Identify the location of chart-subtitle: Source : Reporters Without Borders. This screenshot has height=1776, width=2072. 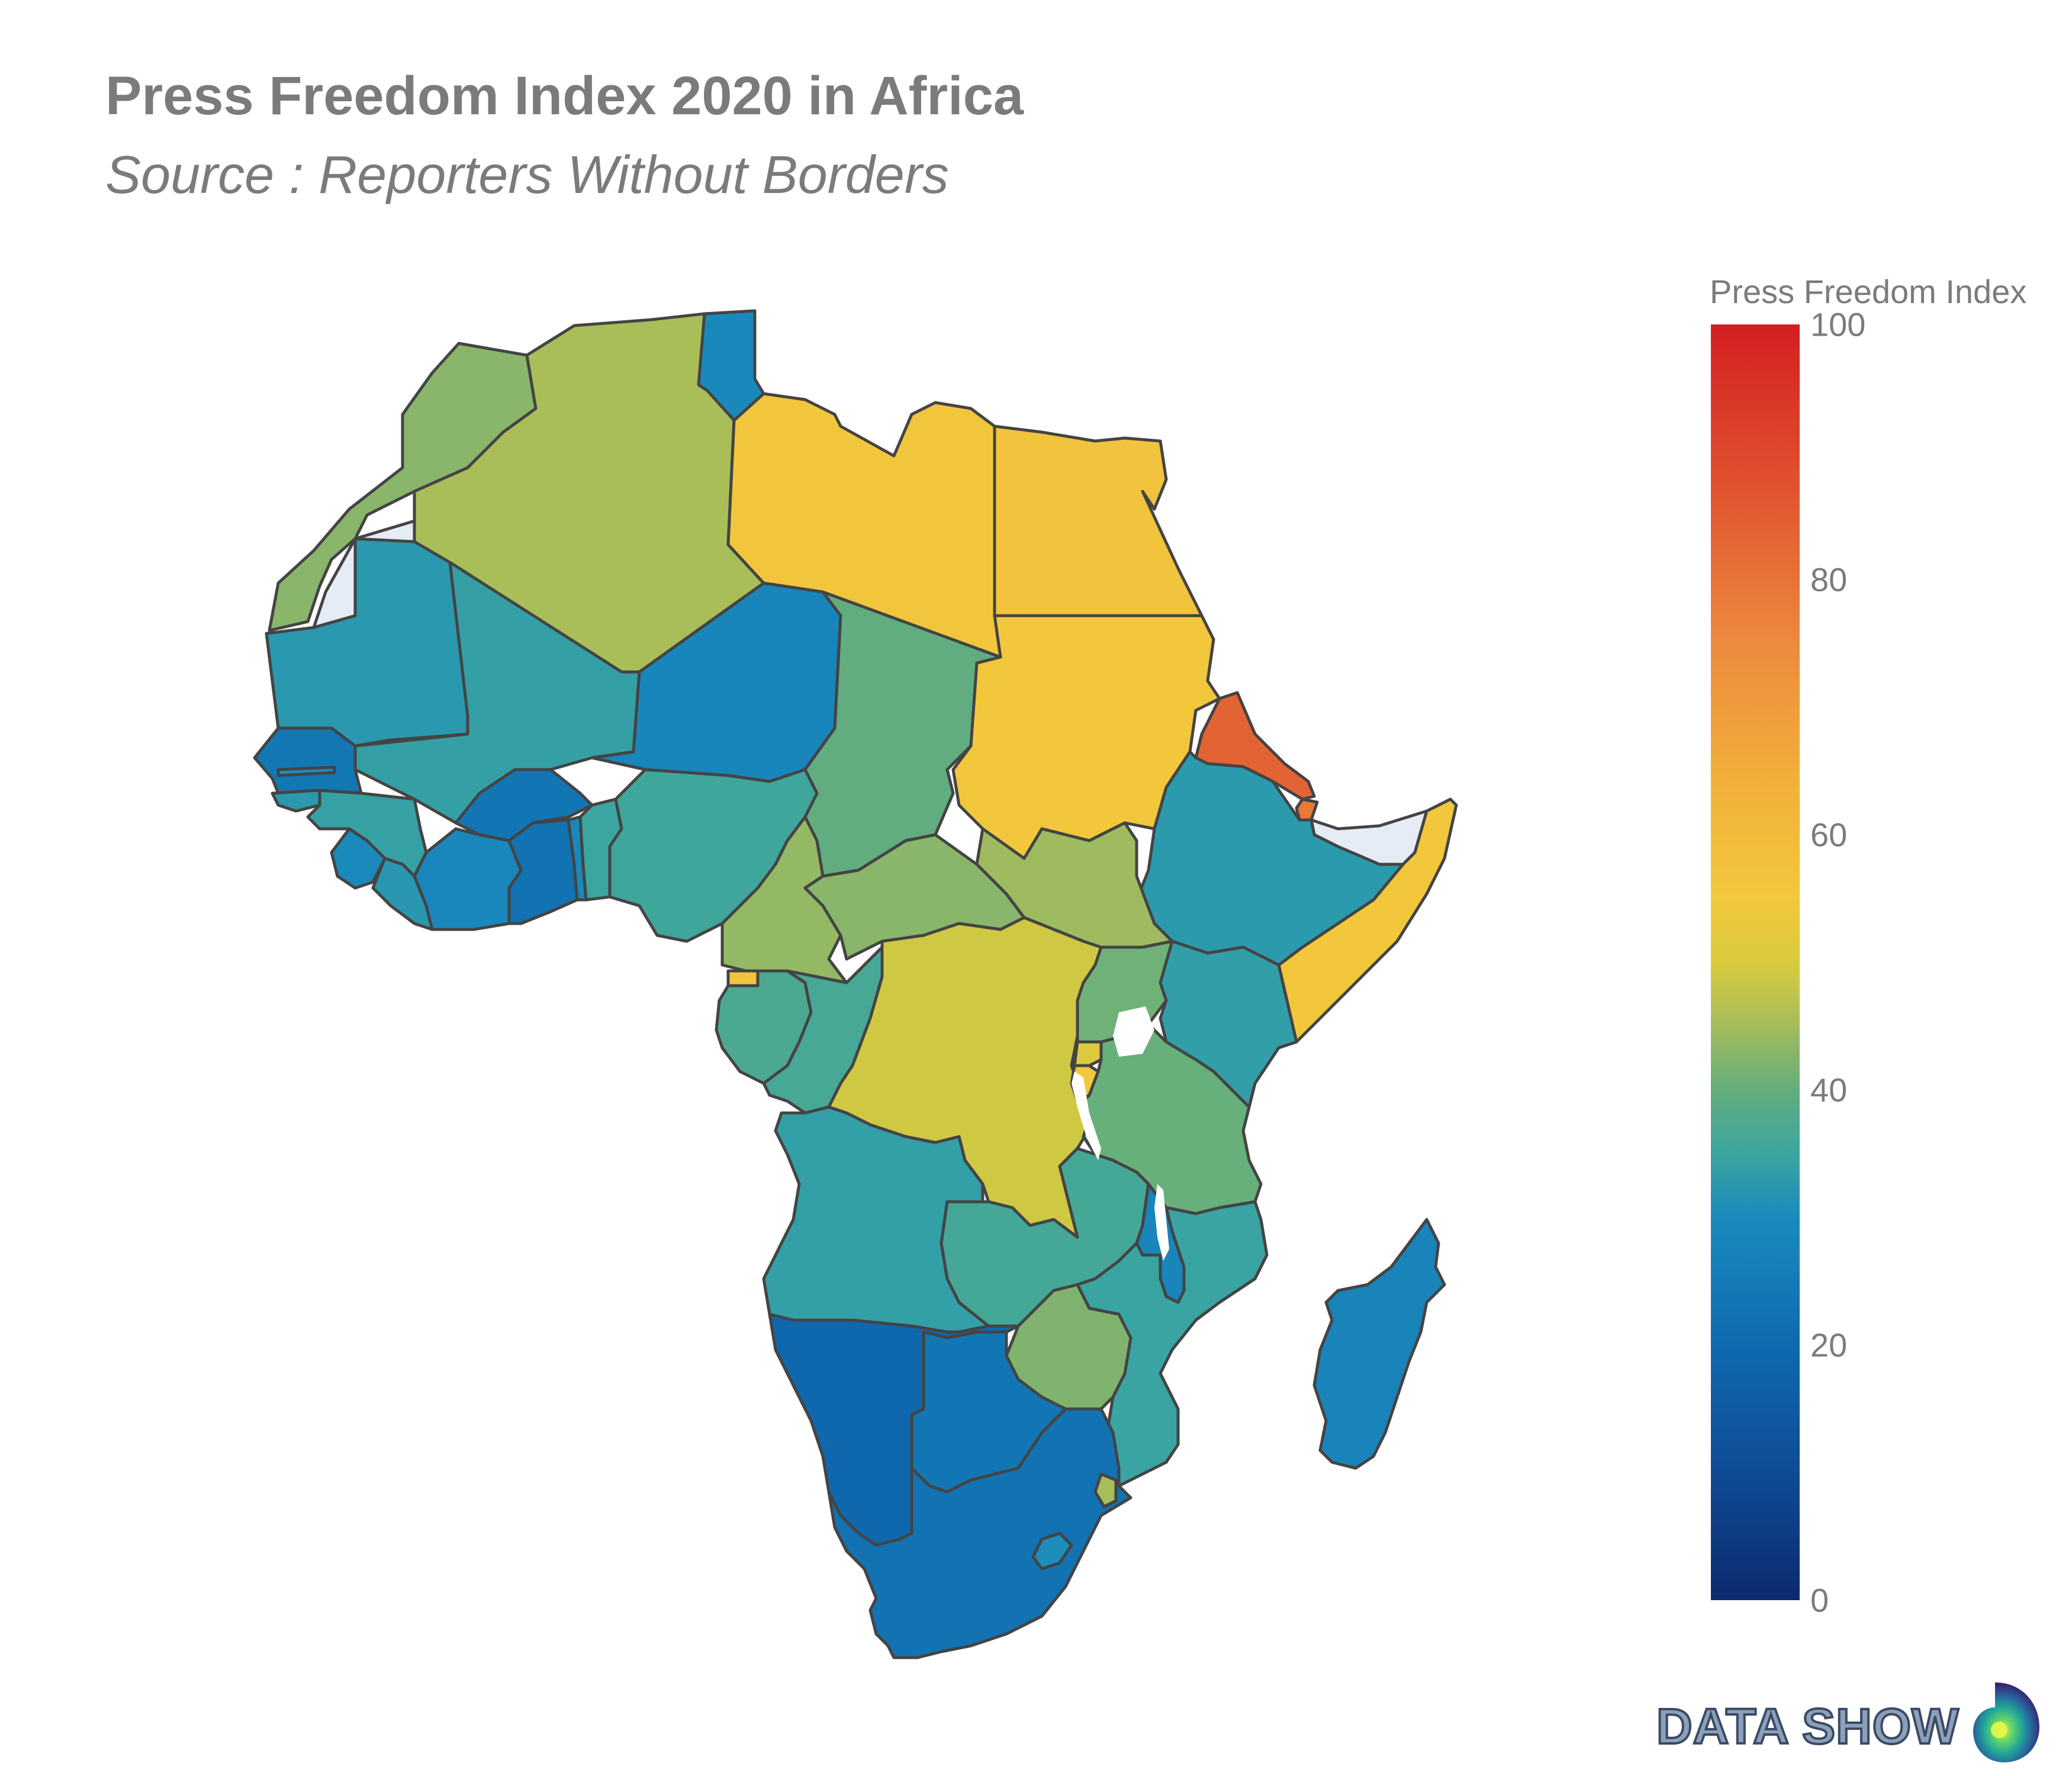
(527, 175).